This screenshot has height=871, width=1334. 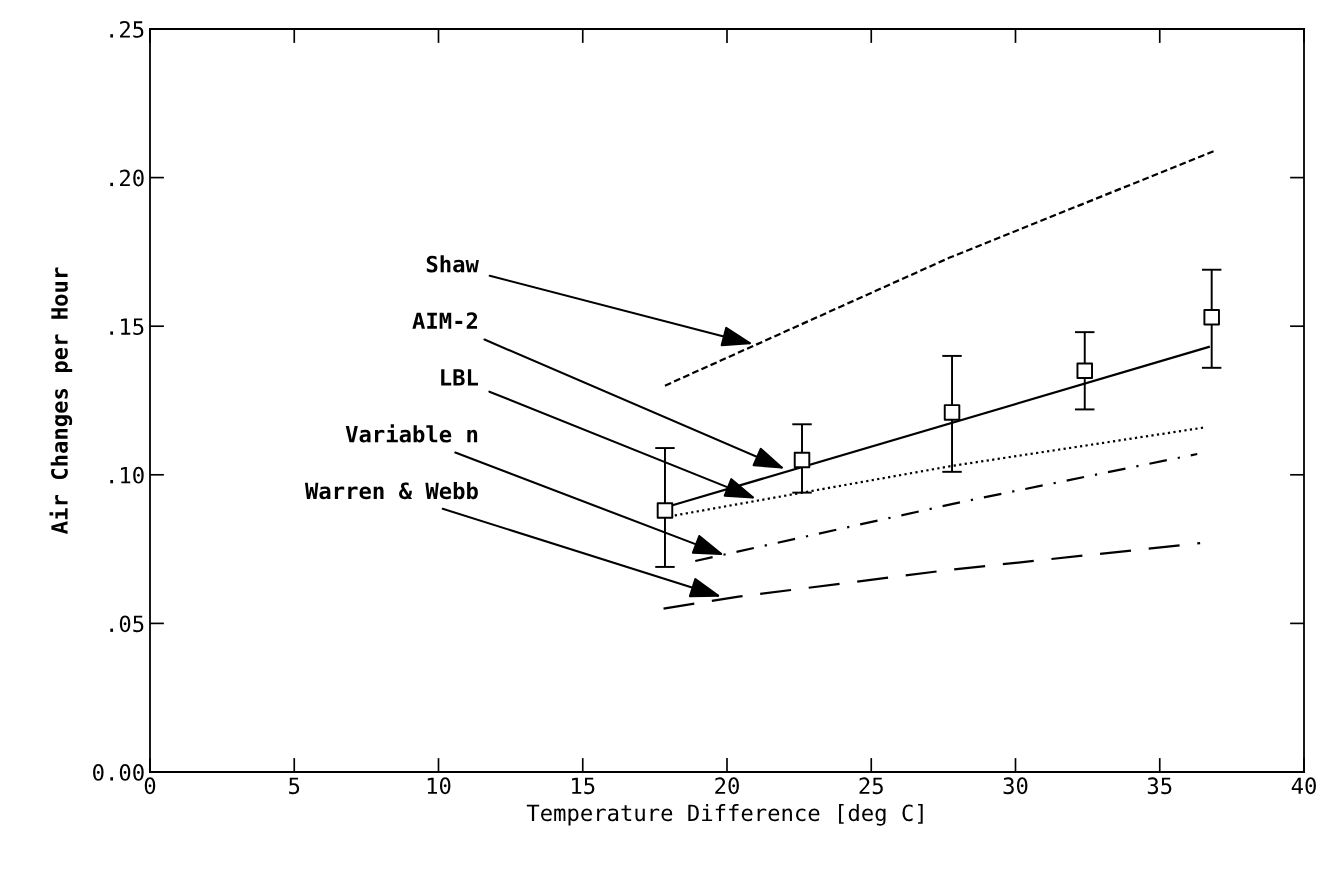 What do you see at coordinates (294, 786) in the screenshot?
I see `x-tick-label: 5` at bounding box center [294, 786].